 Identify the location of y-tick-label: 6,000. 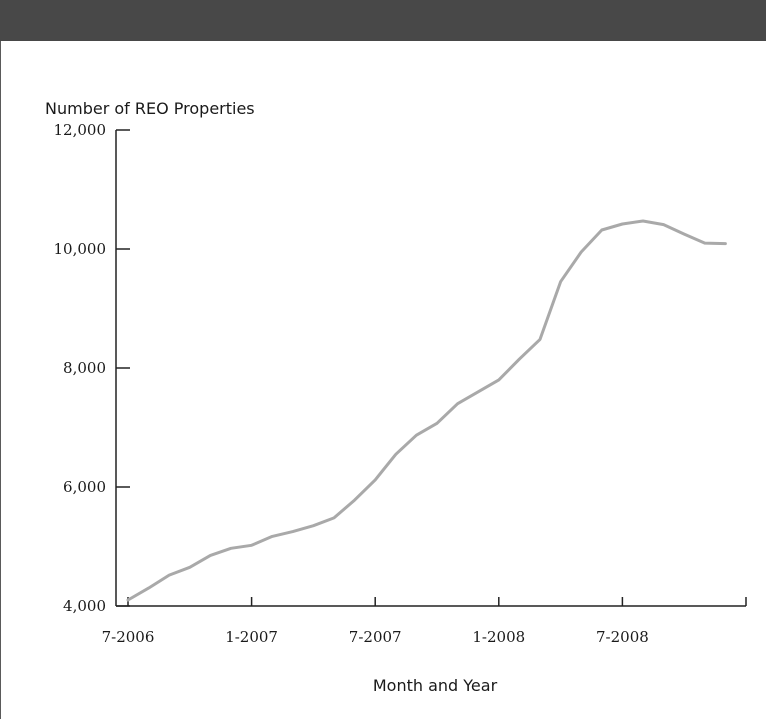
(84, 487).